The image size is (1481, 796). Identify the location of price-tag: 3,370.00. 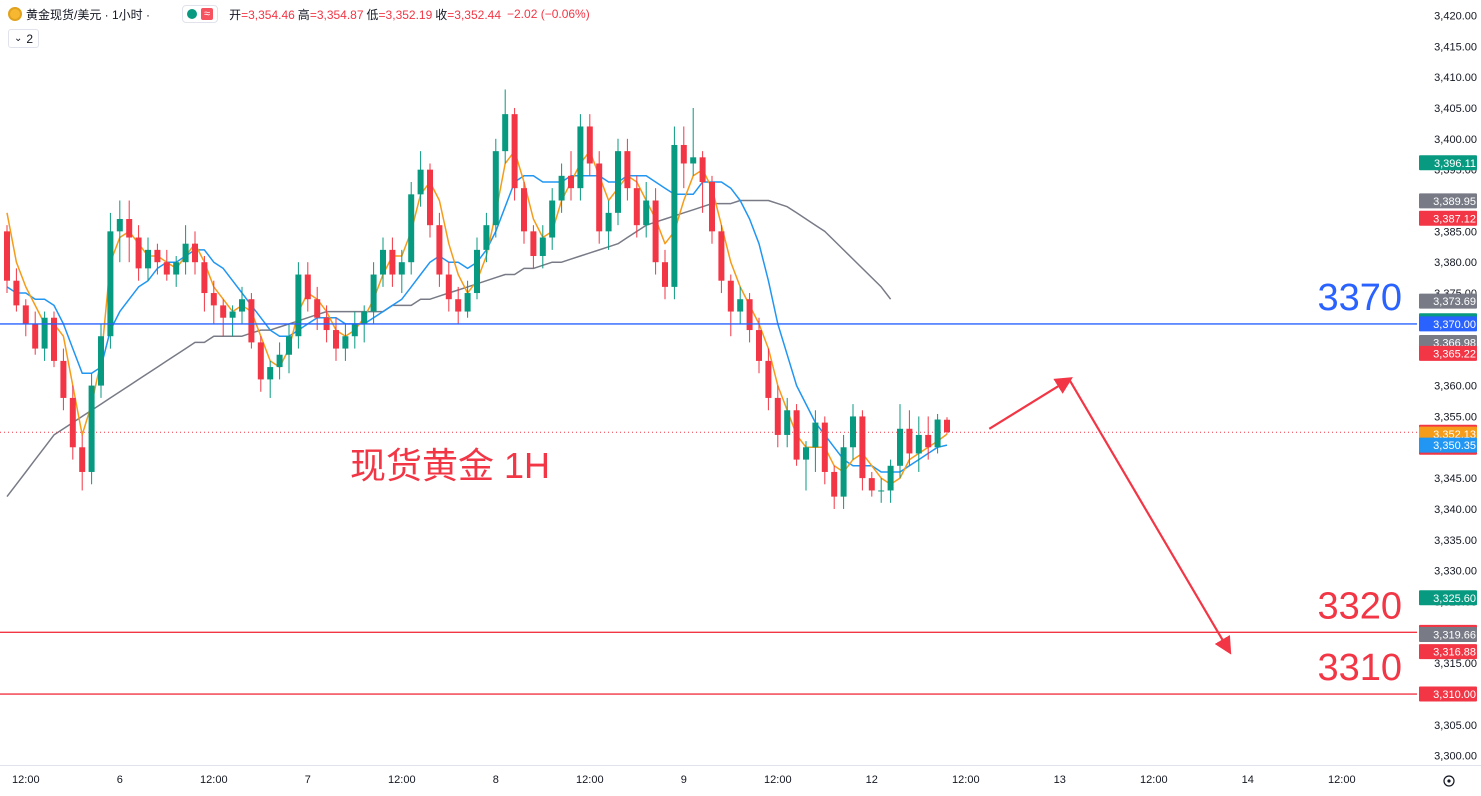
(1448, 324).